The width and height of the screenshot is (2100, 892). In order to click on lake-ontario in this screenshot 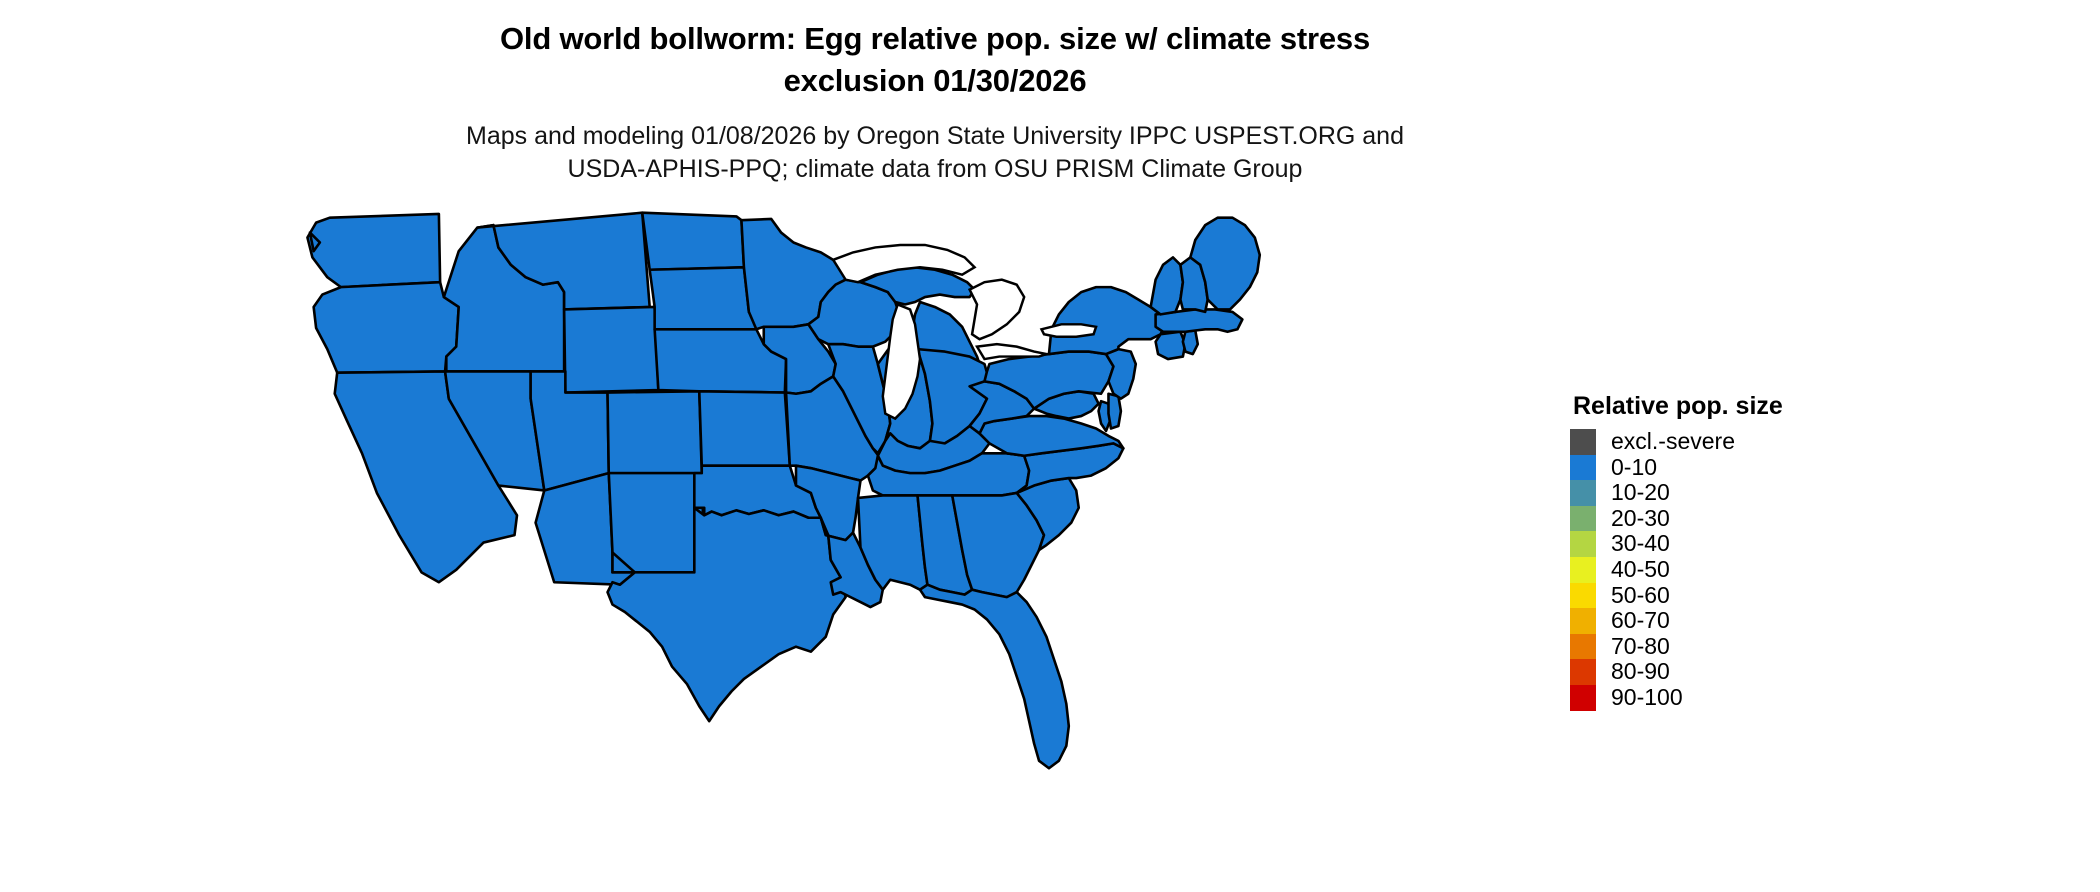, I will do `click(1068, 330)`.